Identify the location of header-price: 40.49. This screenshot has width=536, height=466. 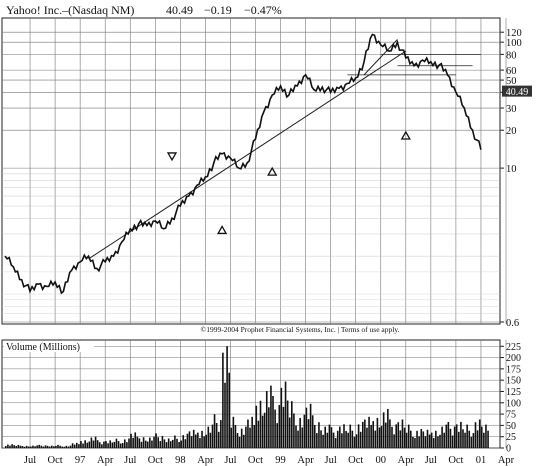
(179, 10).